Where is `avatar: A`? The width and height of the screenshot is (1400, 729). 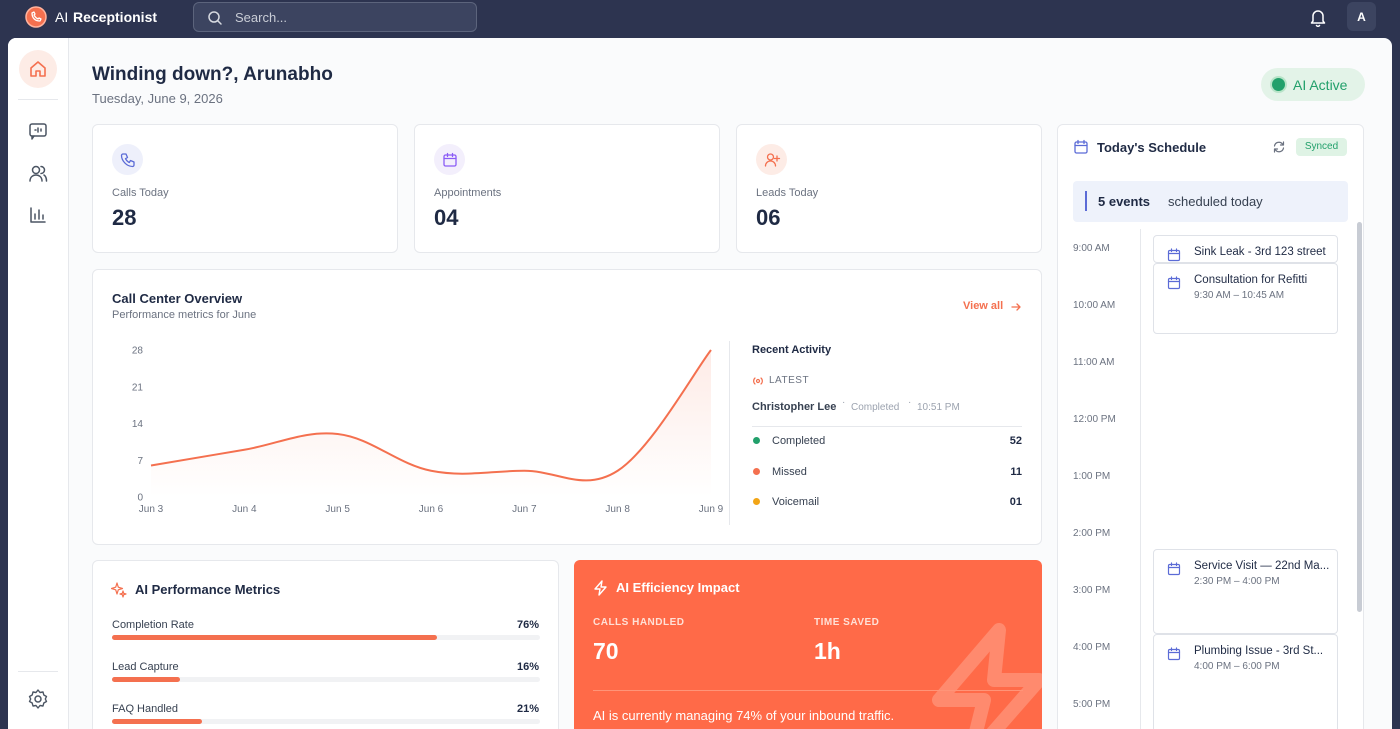
avatar: A is located at coordinates (1361, 16).